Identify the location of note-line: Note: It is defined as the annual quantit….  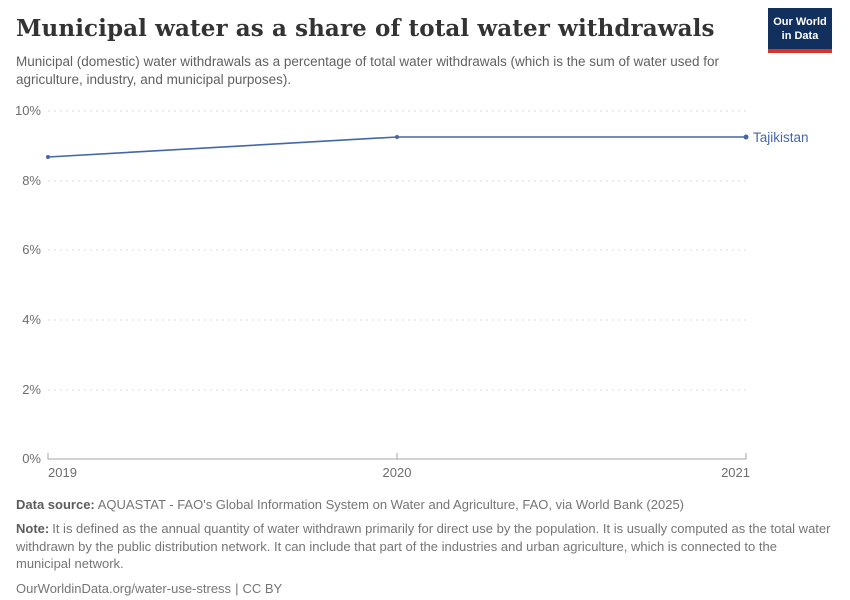
(425, 546).